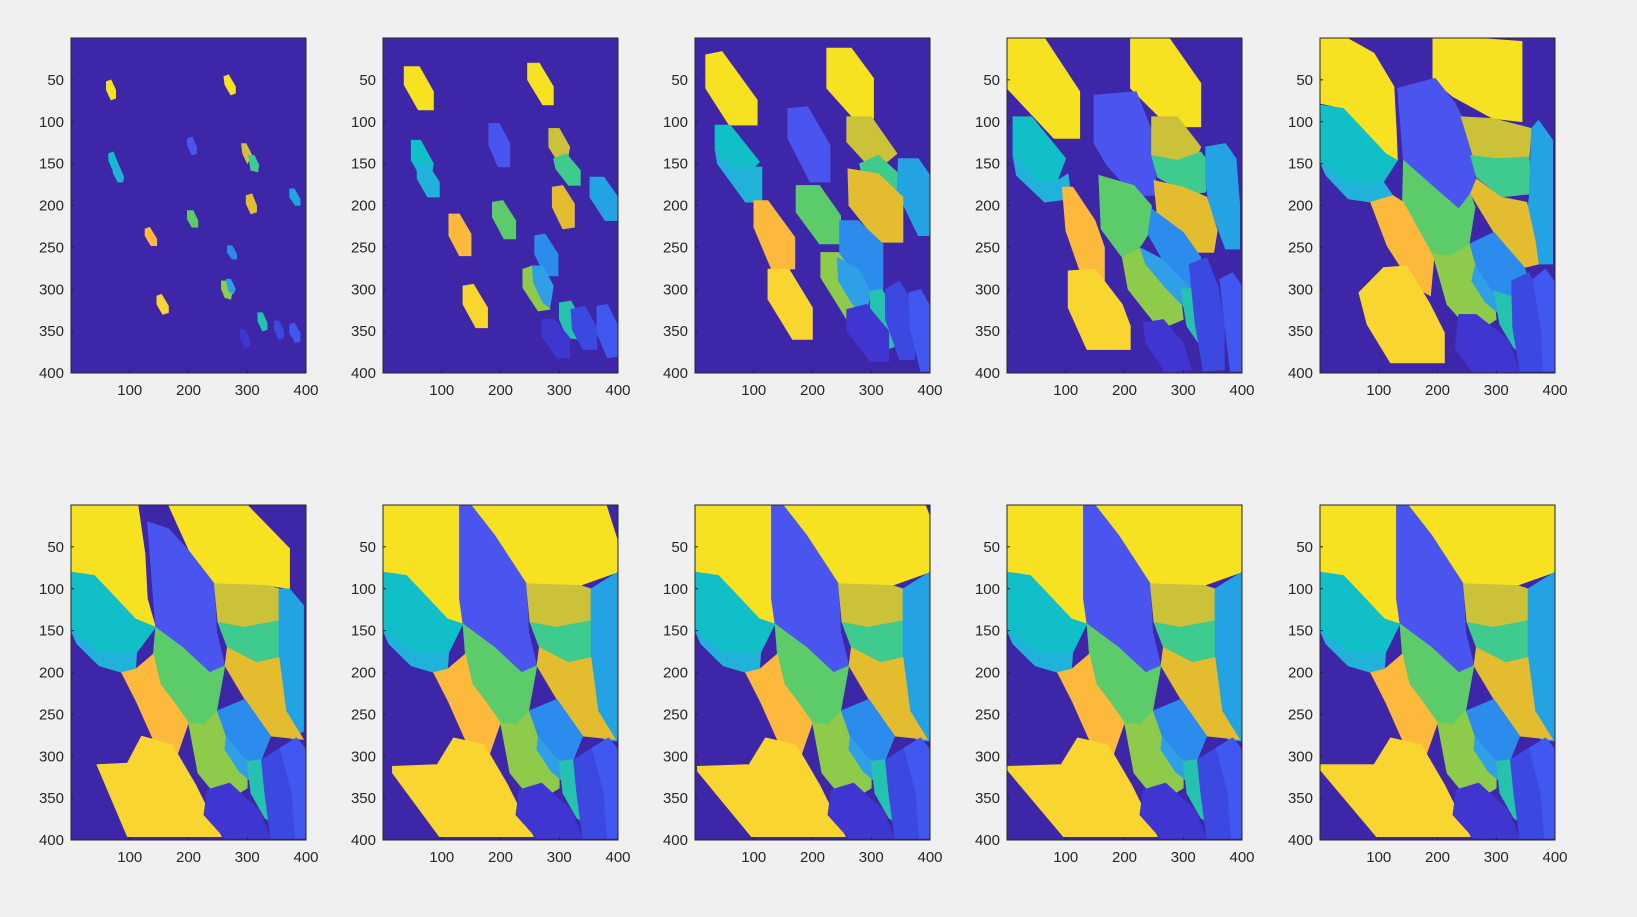  I want to click on subplot-4: 100 200 300 400 50 100 150 200 250 300 350 400, so click(1115, 218).